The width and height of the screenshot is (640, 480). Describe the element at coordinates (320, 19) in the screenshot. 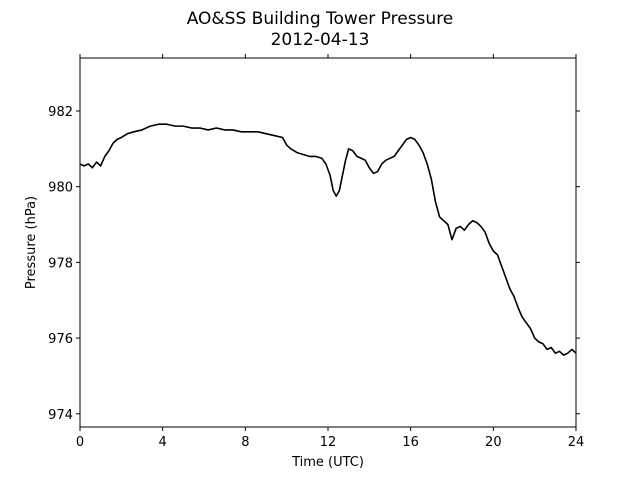

I see `chart-title: AO&SS Building Tower Pressure` at that location.